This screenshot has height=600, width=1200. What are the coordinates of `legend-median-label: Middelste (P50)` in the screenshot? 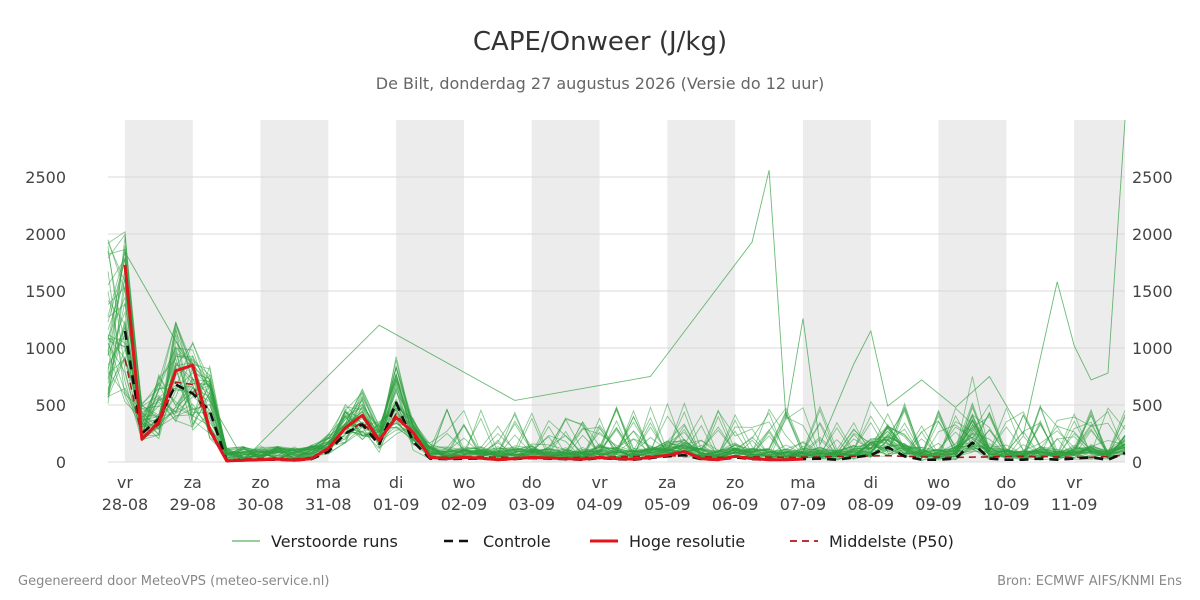 It's located at (891, 541).